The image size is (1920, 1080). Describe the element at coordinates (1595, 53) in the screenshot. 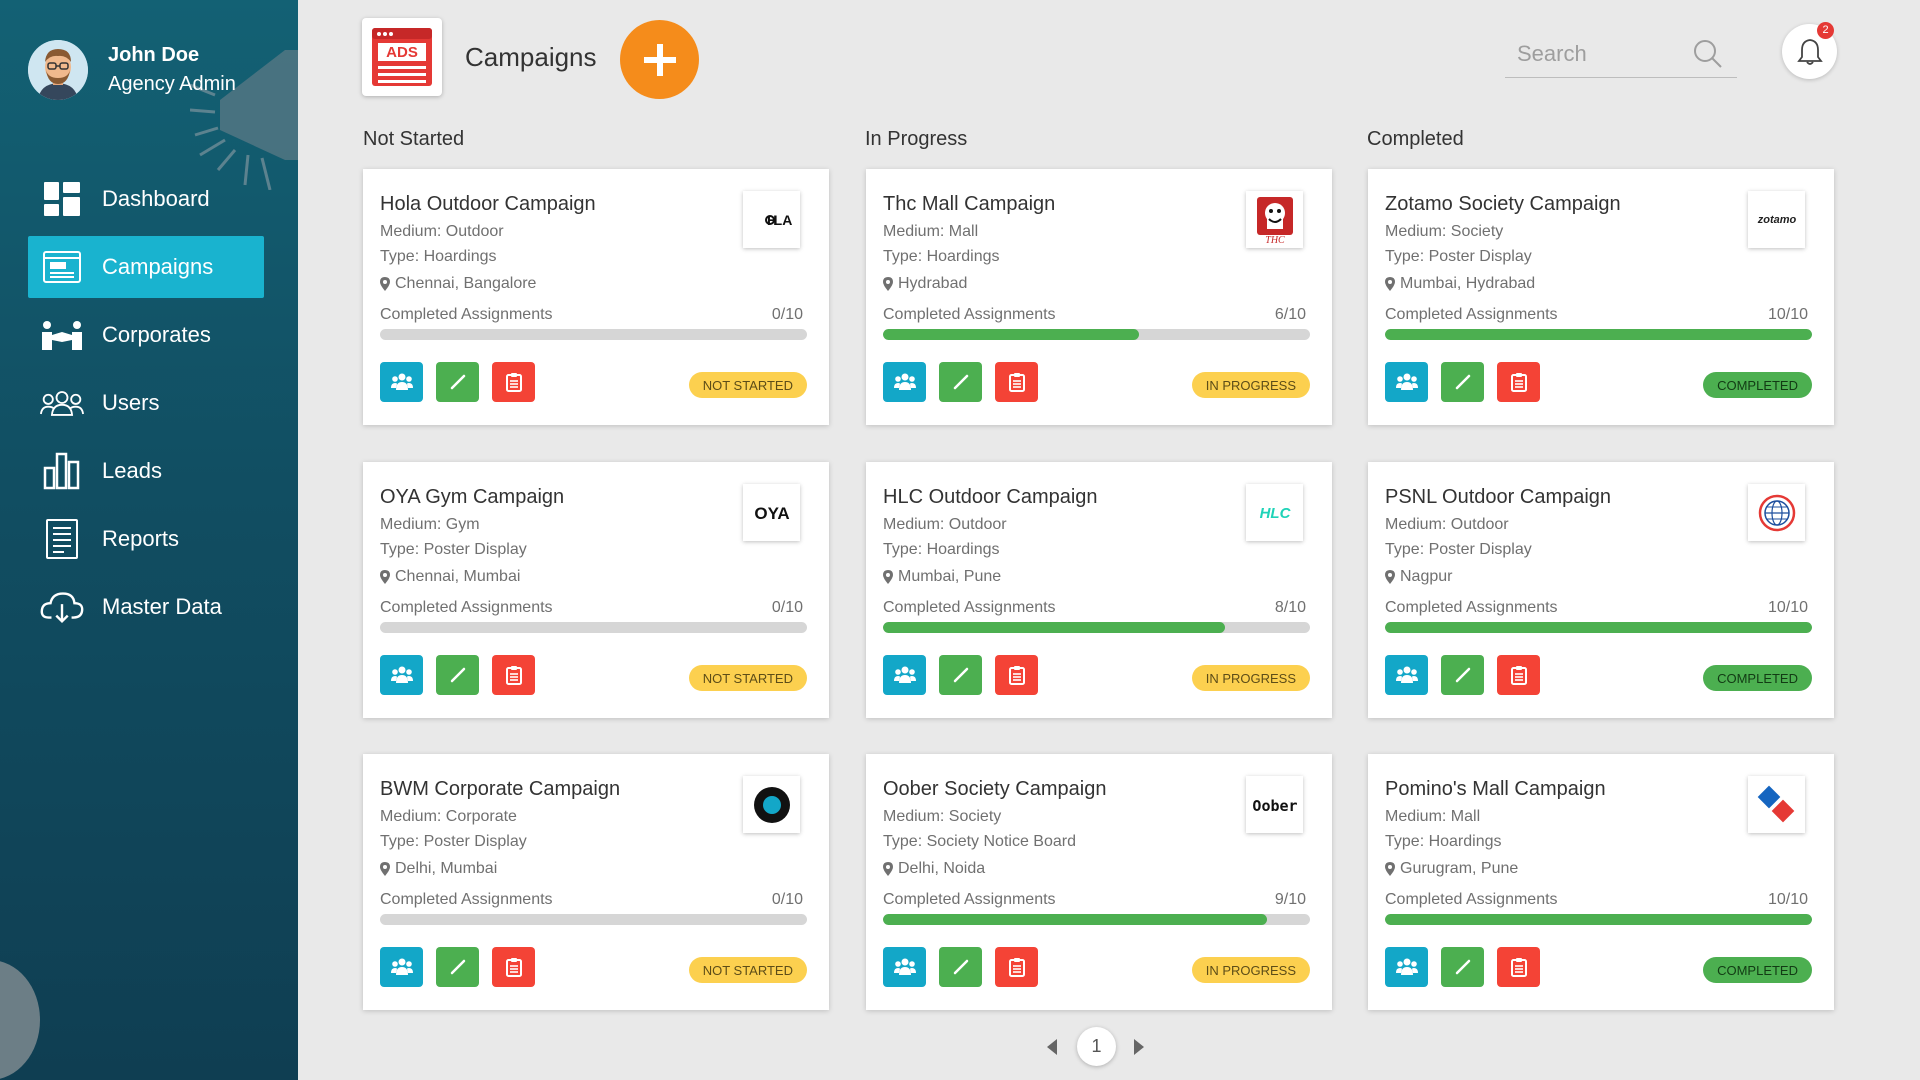

I see `search-input` at that location.